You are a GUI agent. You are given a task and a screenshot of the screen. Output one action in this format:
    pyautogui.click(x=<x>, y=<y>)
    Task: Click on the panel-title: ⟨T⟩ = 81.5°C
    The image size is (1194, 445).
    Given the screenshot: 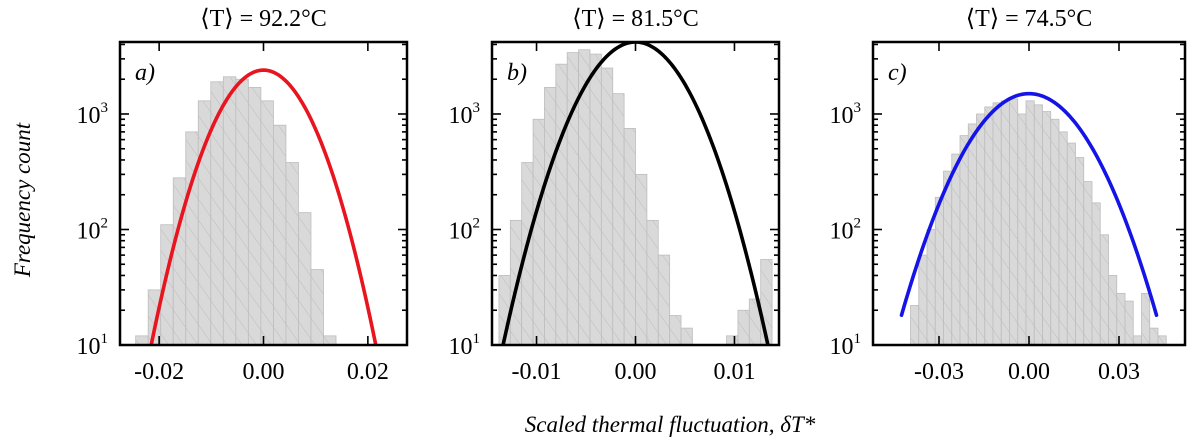 What is the action you would take?
    pyautogui.click(x=635, y=19)
    